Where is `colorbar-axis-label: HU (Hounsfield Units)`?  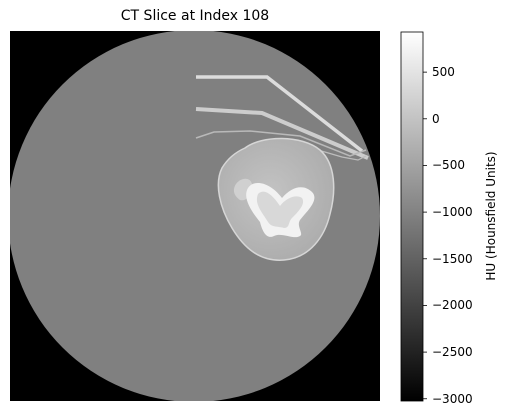 colorbar-axis-label: HU (Hounsfield Units) is located at coordinates (491, 216).